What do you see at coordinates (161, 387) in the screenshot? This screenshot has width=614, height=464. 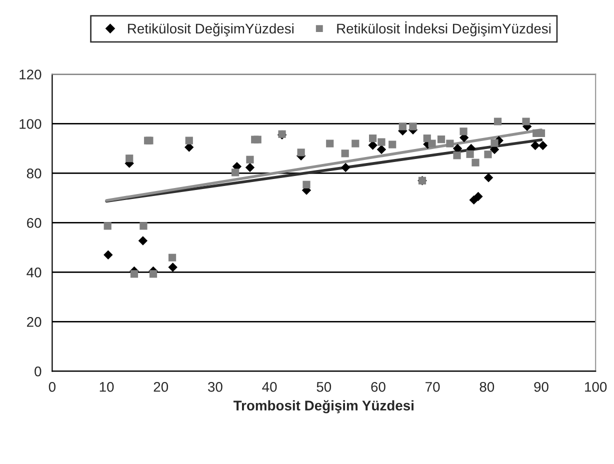 I see `x-tick-label: 20` at bounding box center [161, 387].